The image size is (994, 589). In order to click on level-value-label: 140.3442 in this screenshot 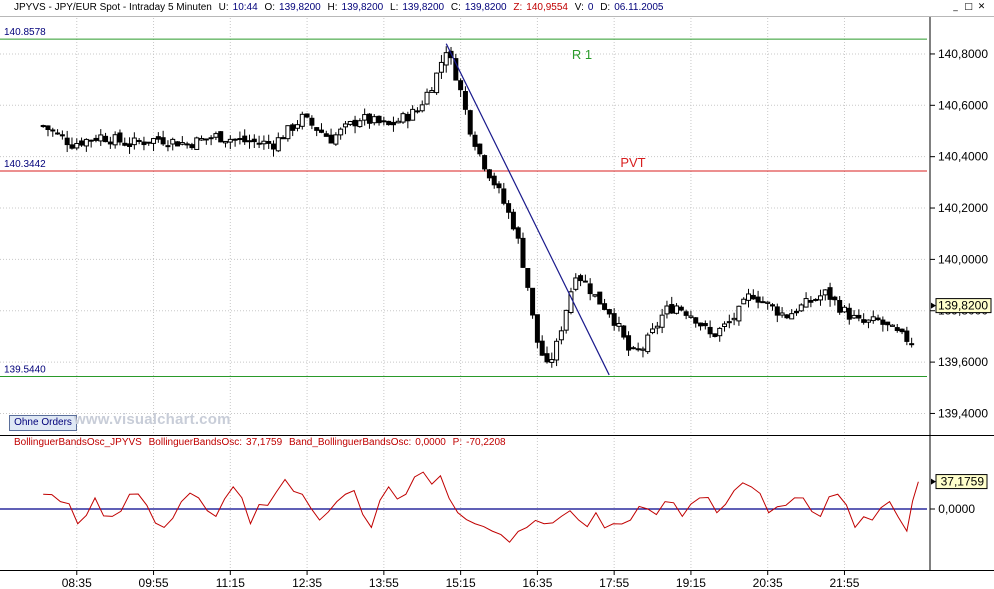, I will do `click(25, 164)`.